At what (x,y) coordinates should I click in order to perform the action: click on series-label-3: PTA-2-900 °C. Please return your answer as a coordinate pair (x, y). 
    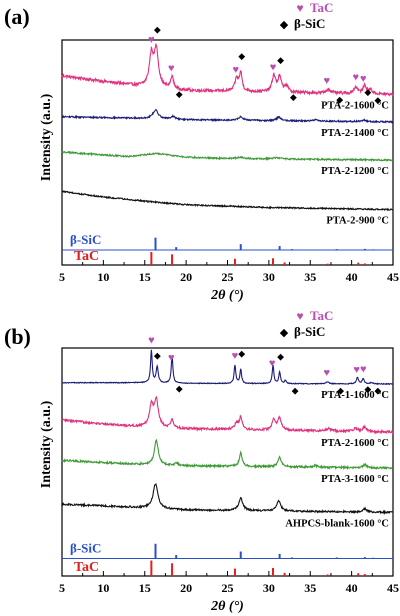
    Looking at the image, I should click on (357, 221).